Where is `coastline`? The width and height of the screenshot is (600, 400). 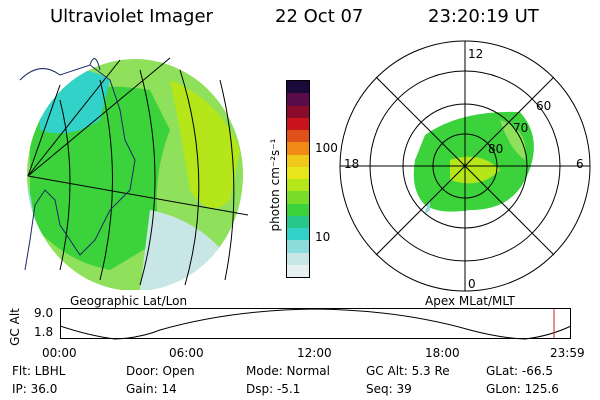 coastline is located at coordinates (77, 167).